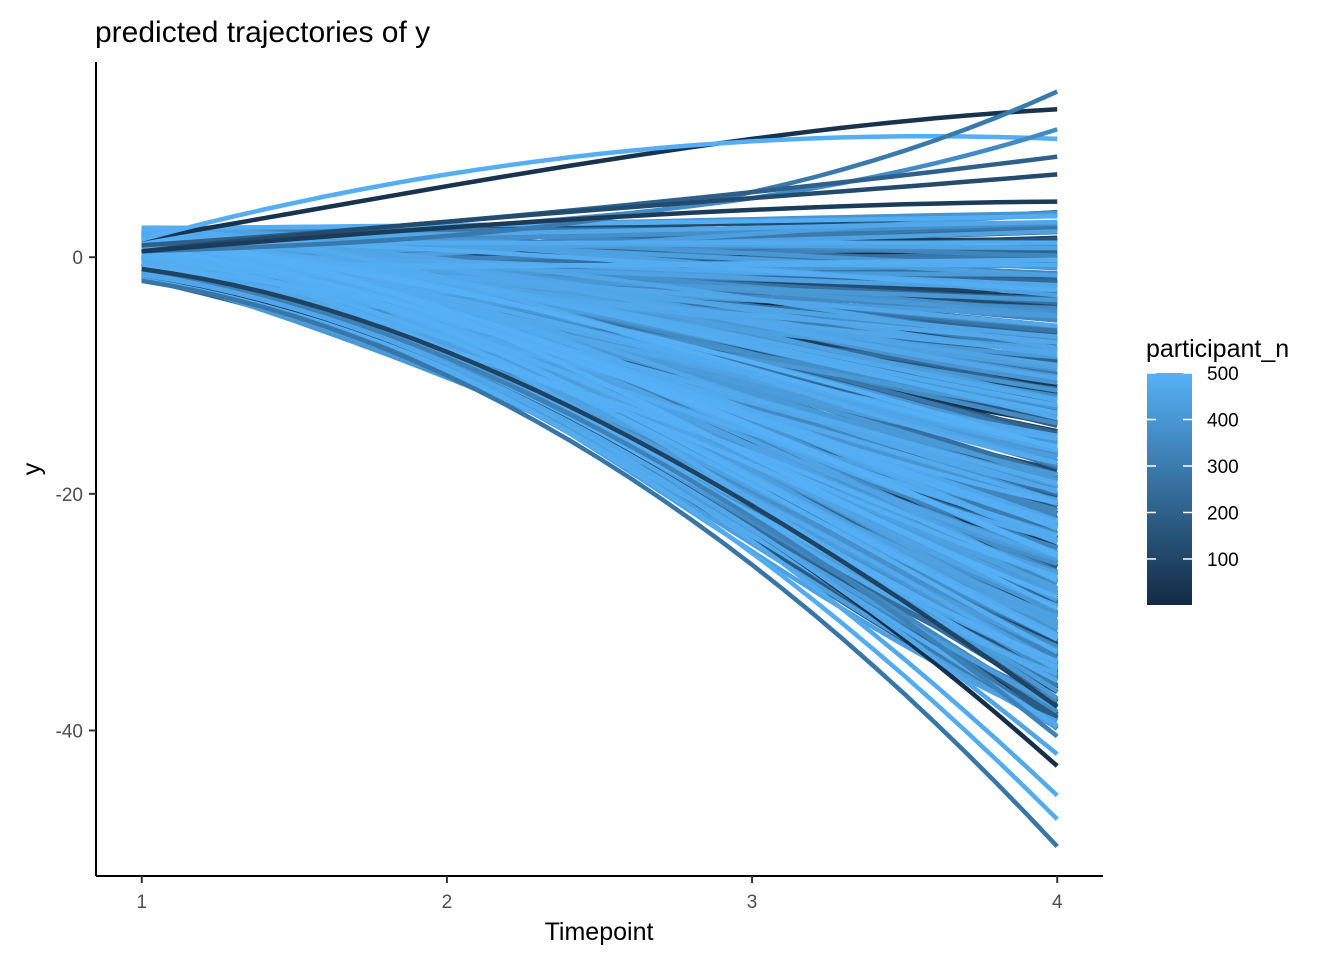  What do you see at coordinates (69, 731) in the screenshot?
I see `y-tick-label: -40` at bounding box center [69, 731].